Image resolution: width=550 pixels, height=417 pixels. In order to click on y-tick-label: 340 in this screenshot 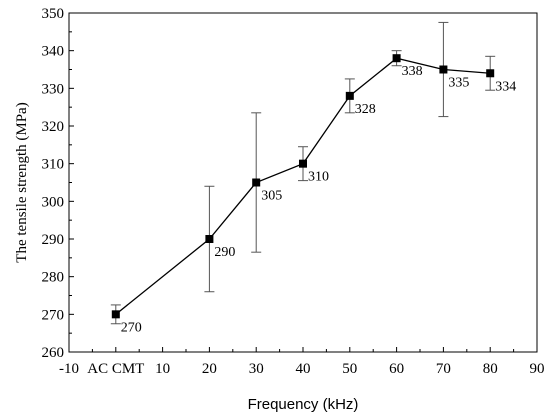, I will do `click(53, 52)`.